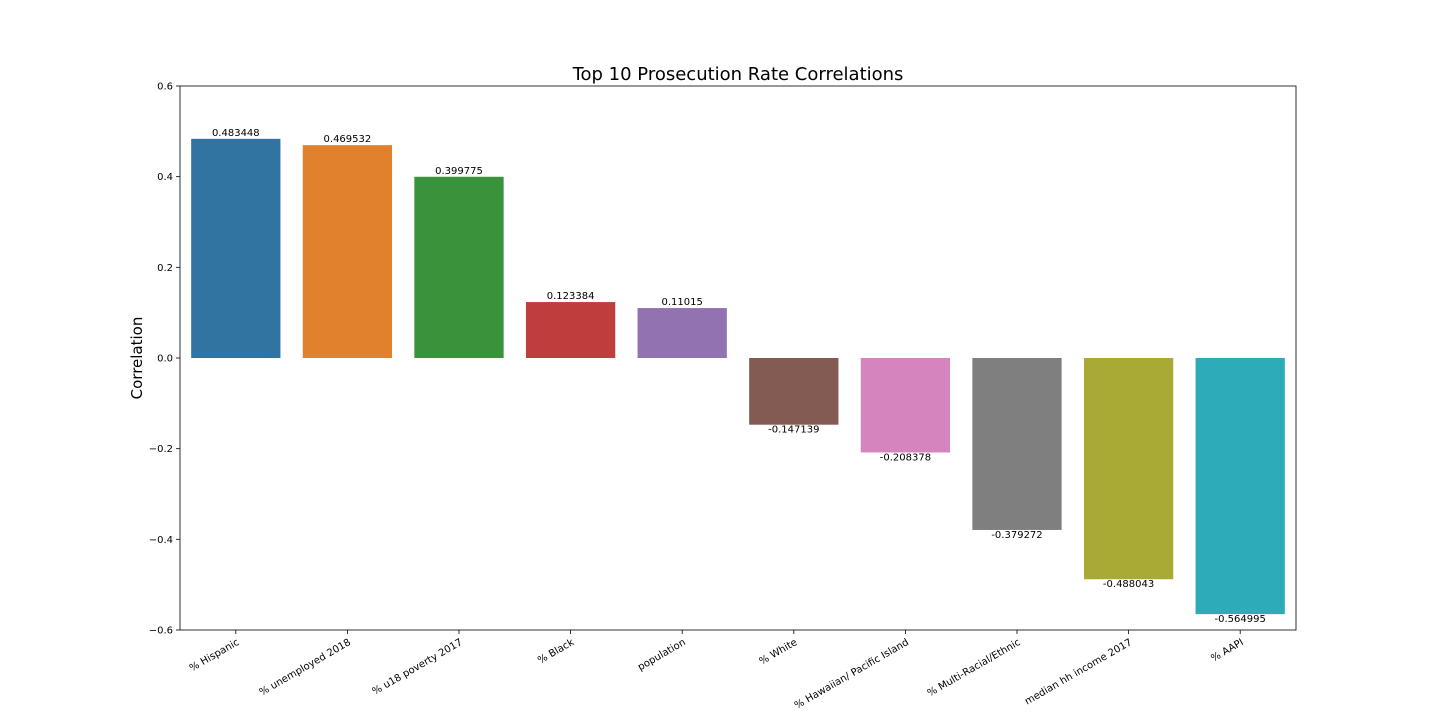  Describe the element at coordinates (738, 74) in the screenshot. I see `chart-title: Top 10 Prosecution Rate Correlations` at that location.